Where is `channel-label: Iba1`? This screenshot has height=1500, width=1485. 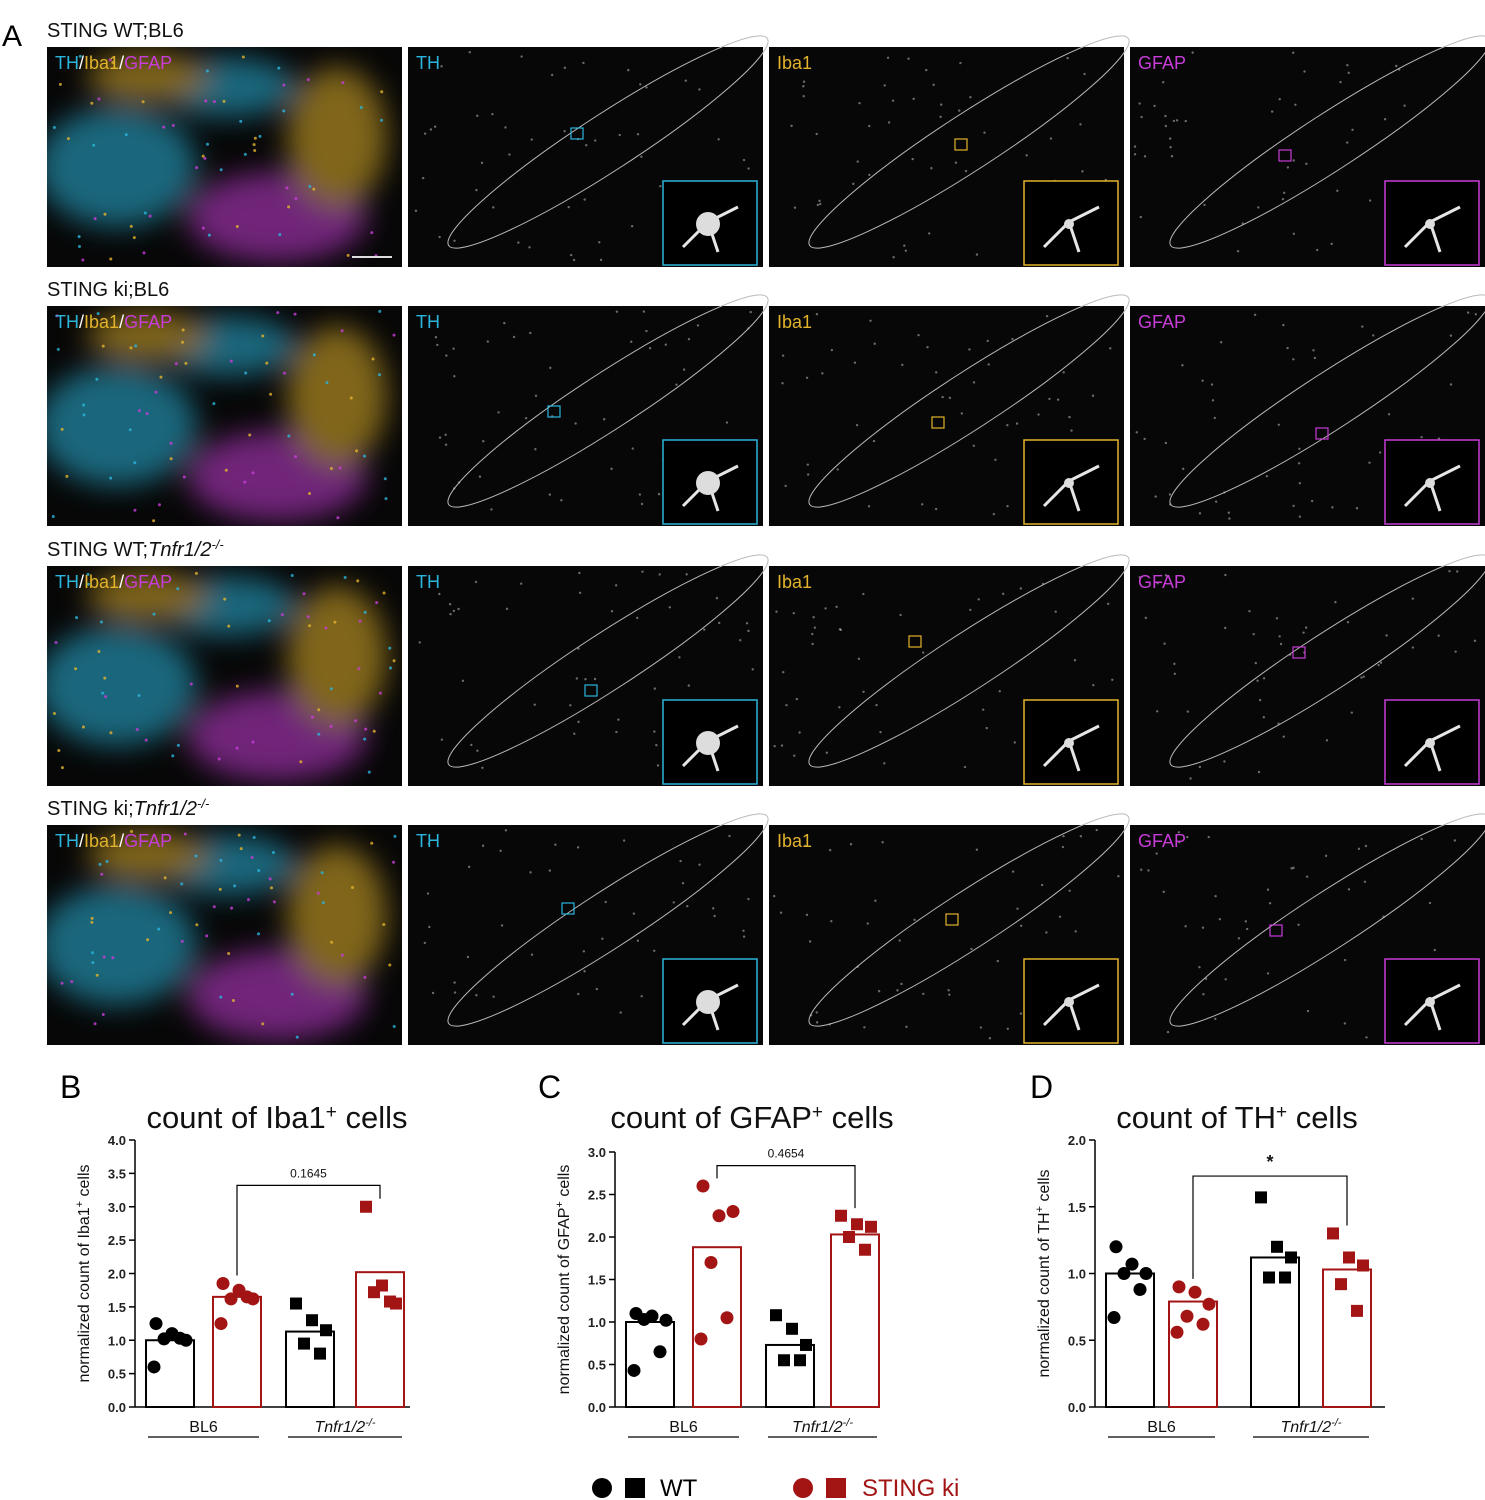
channel-label: Iba1 is located at coordinates (794, 63).